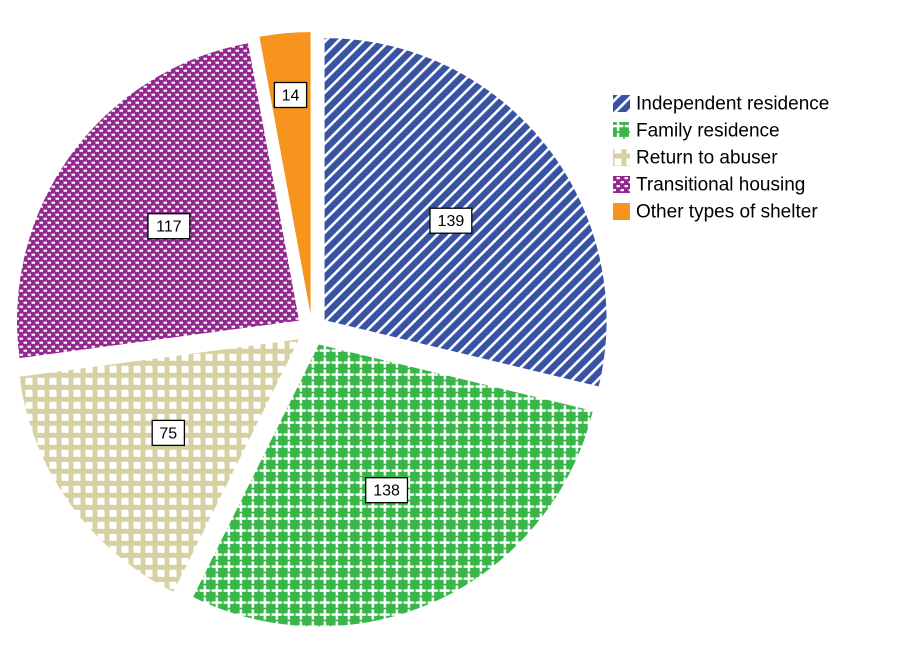 The height and width of the screenshot is (664, 897). I want to click on value-label-text-family-residence: 138, so click(386, 491).